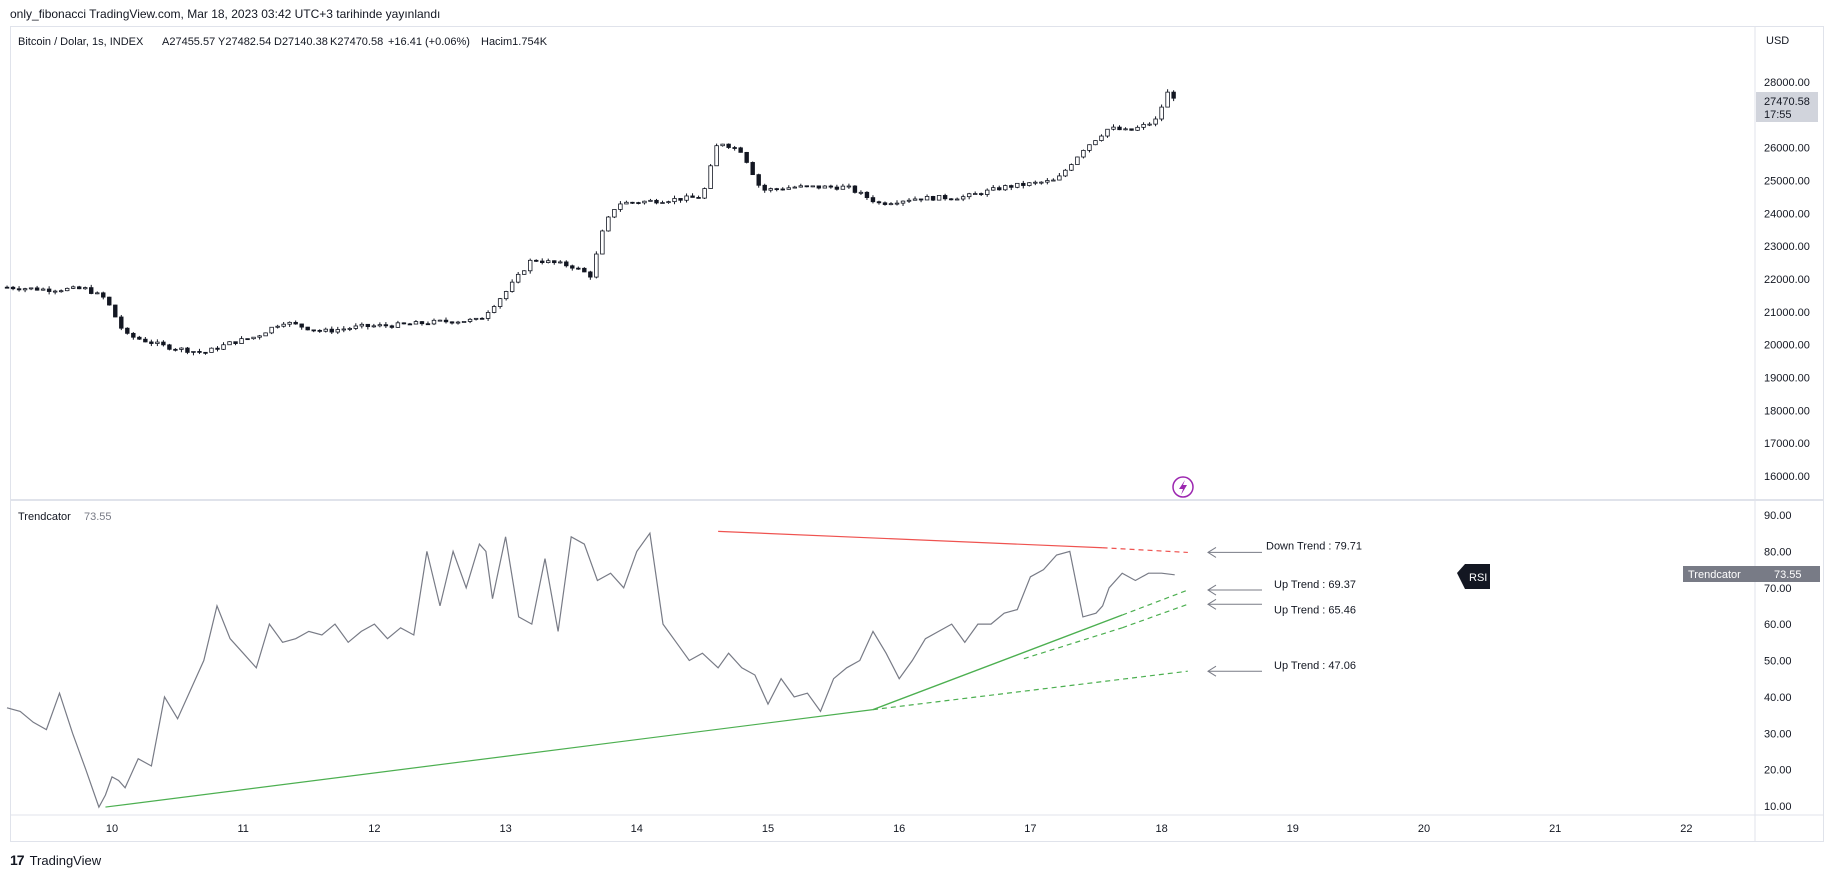 This screenshot has width=1834, height=877. What do you see at coordinates (1686, 829) in the screenshot?
I see `time-tick-label: 22` at bounding box center [1686, 829].